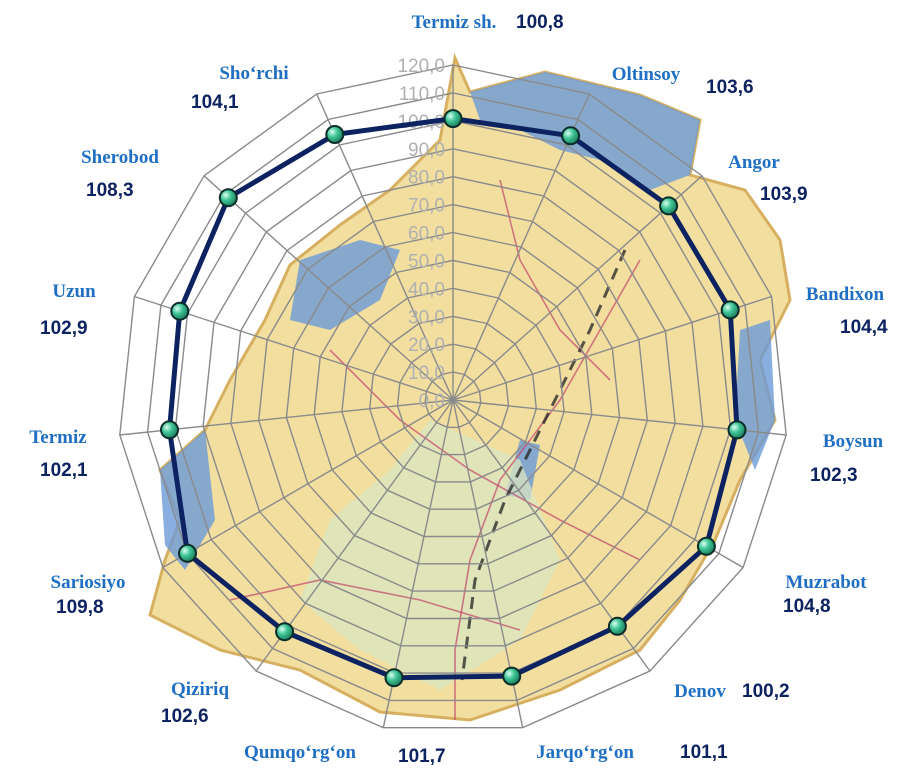  Describe the element at coordinates (422, 756) in the screenshot. I see `value-label: 101,7` at that location.